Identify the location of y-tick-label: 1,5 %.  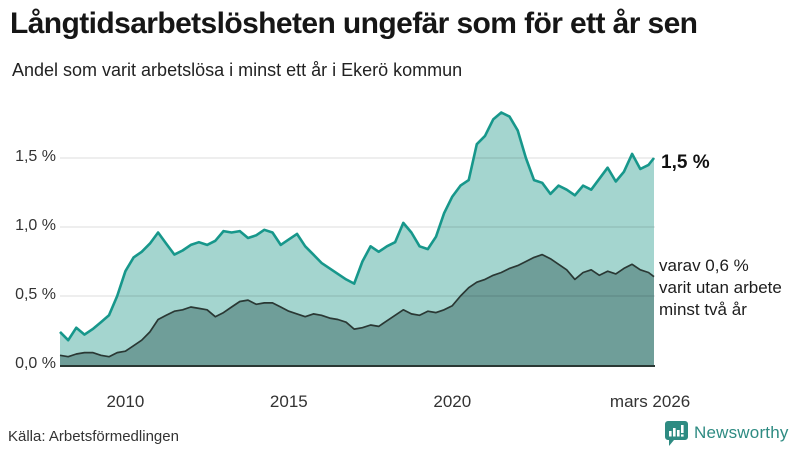
(35, 156).